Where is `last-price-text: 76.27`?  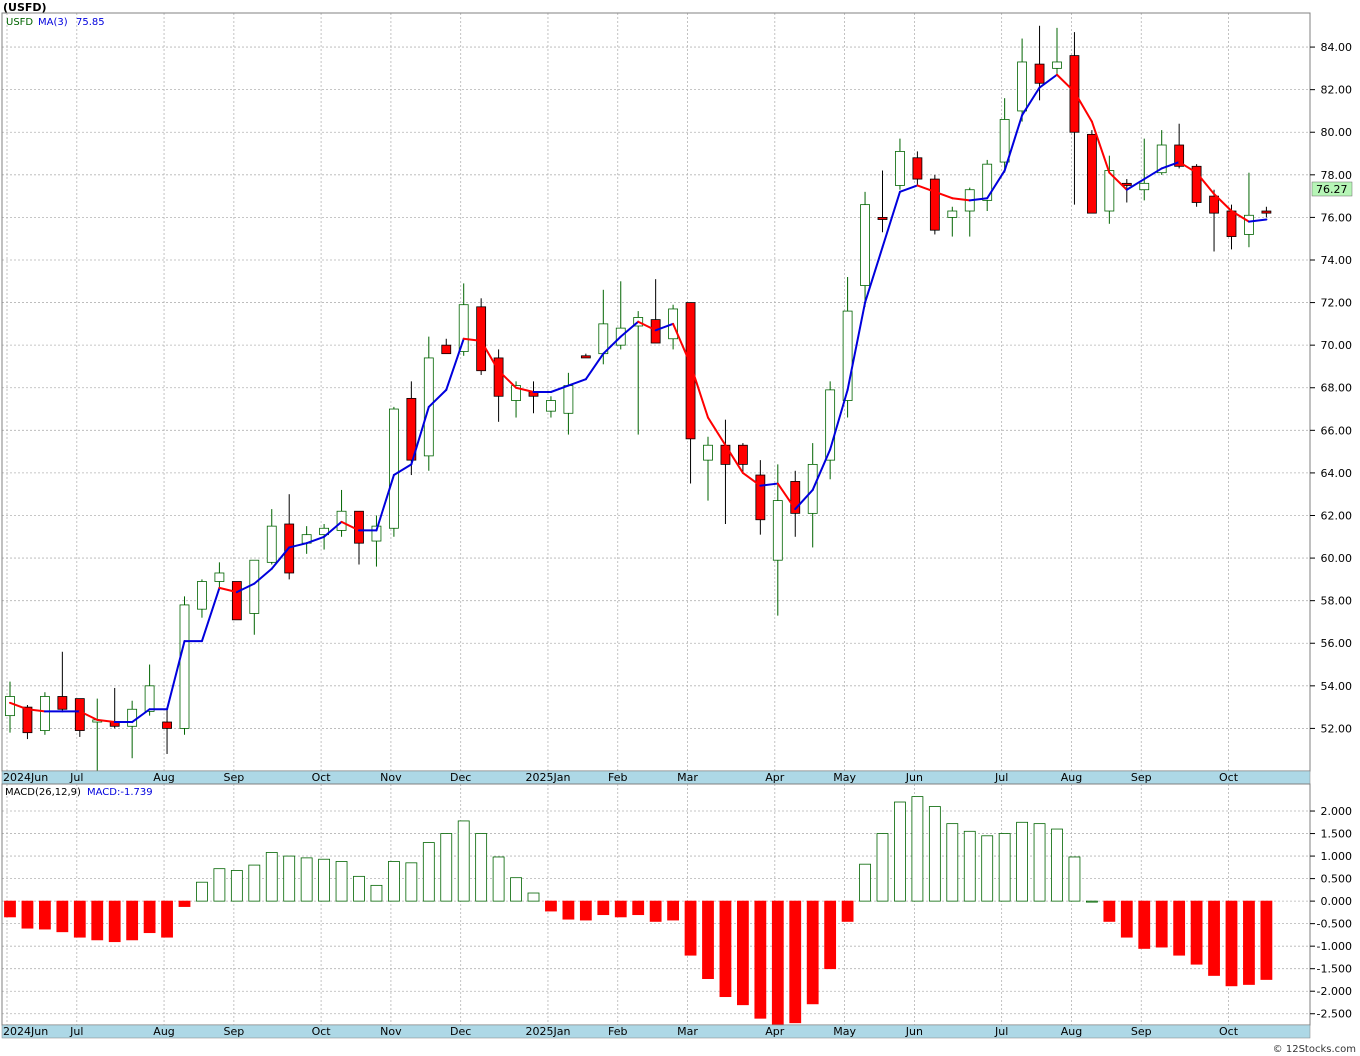
last-price-text: 76.27 is located at coordinates (1332, 189).